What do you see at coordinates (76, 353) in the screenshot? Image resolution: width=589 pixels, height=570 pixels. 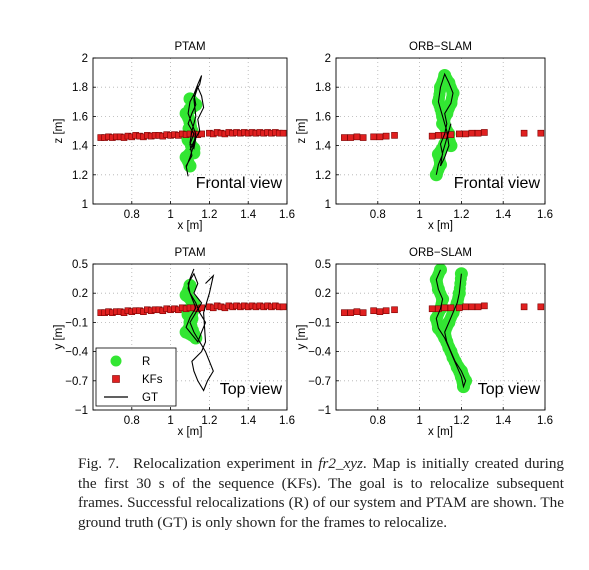 I see `y-tick-label: −0.4` at bounding box center [76, 353].